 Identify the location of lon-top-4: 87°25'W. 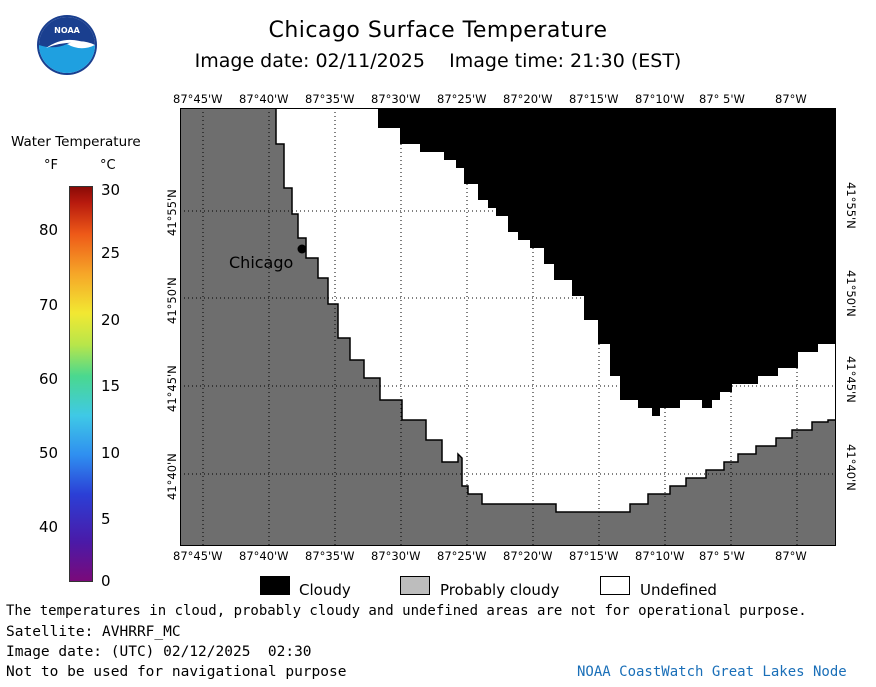
(462, 99).